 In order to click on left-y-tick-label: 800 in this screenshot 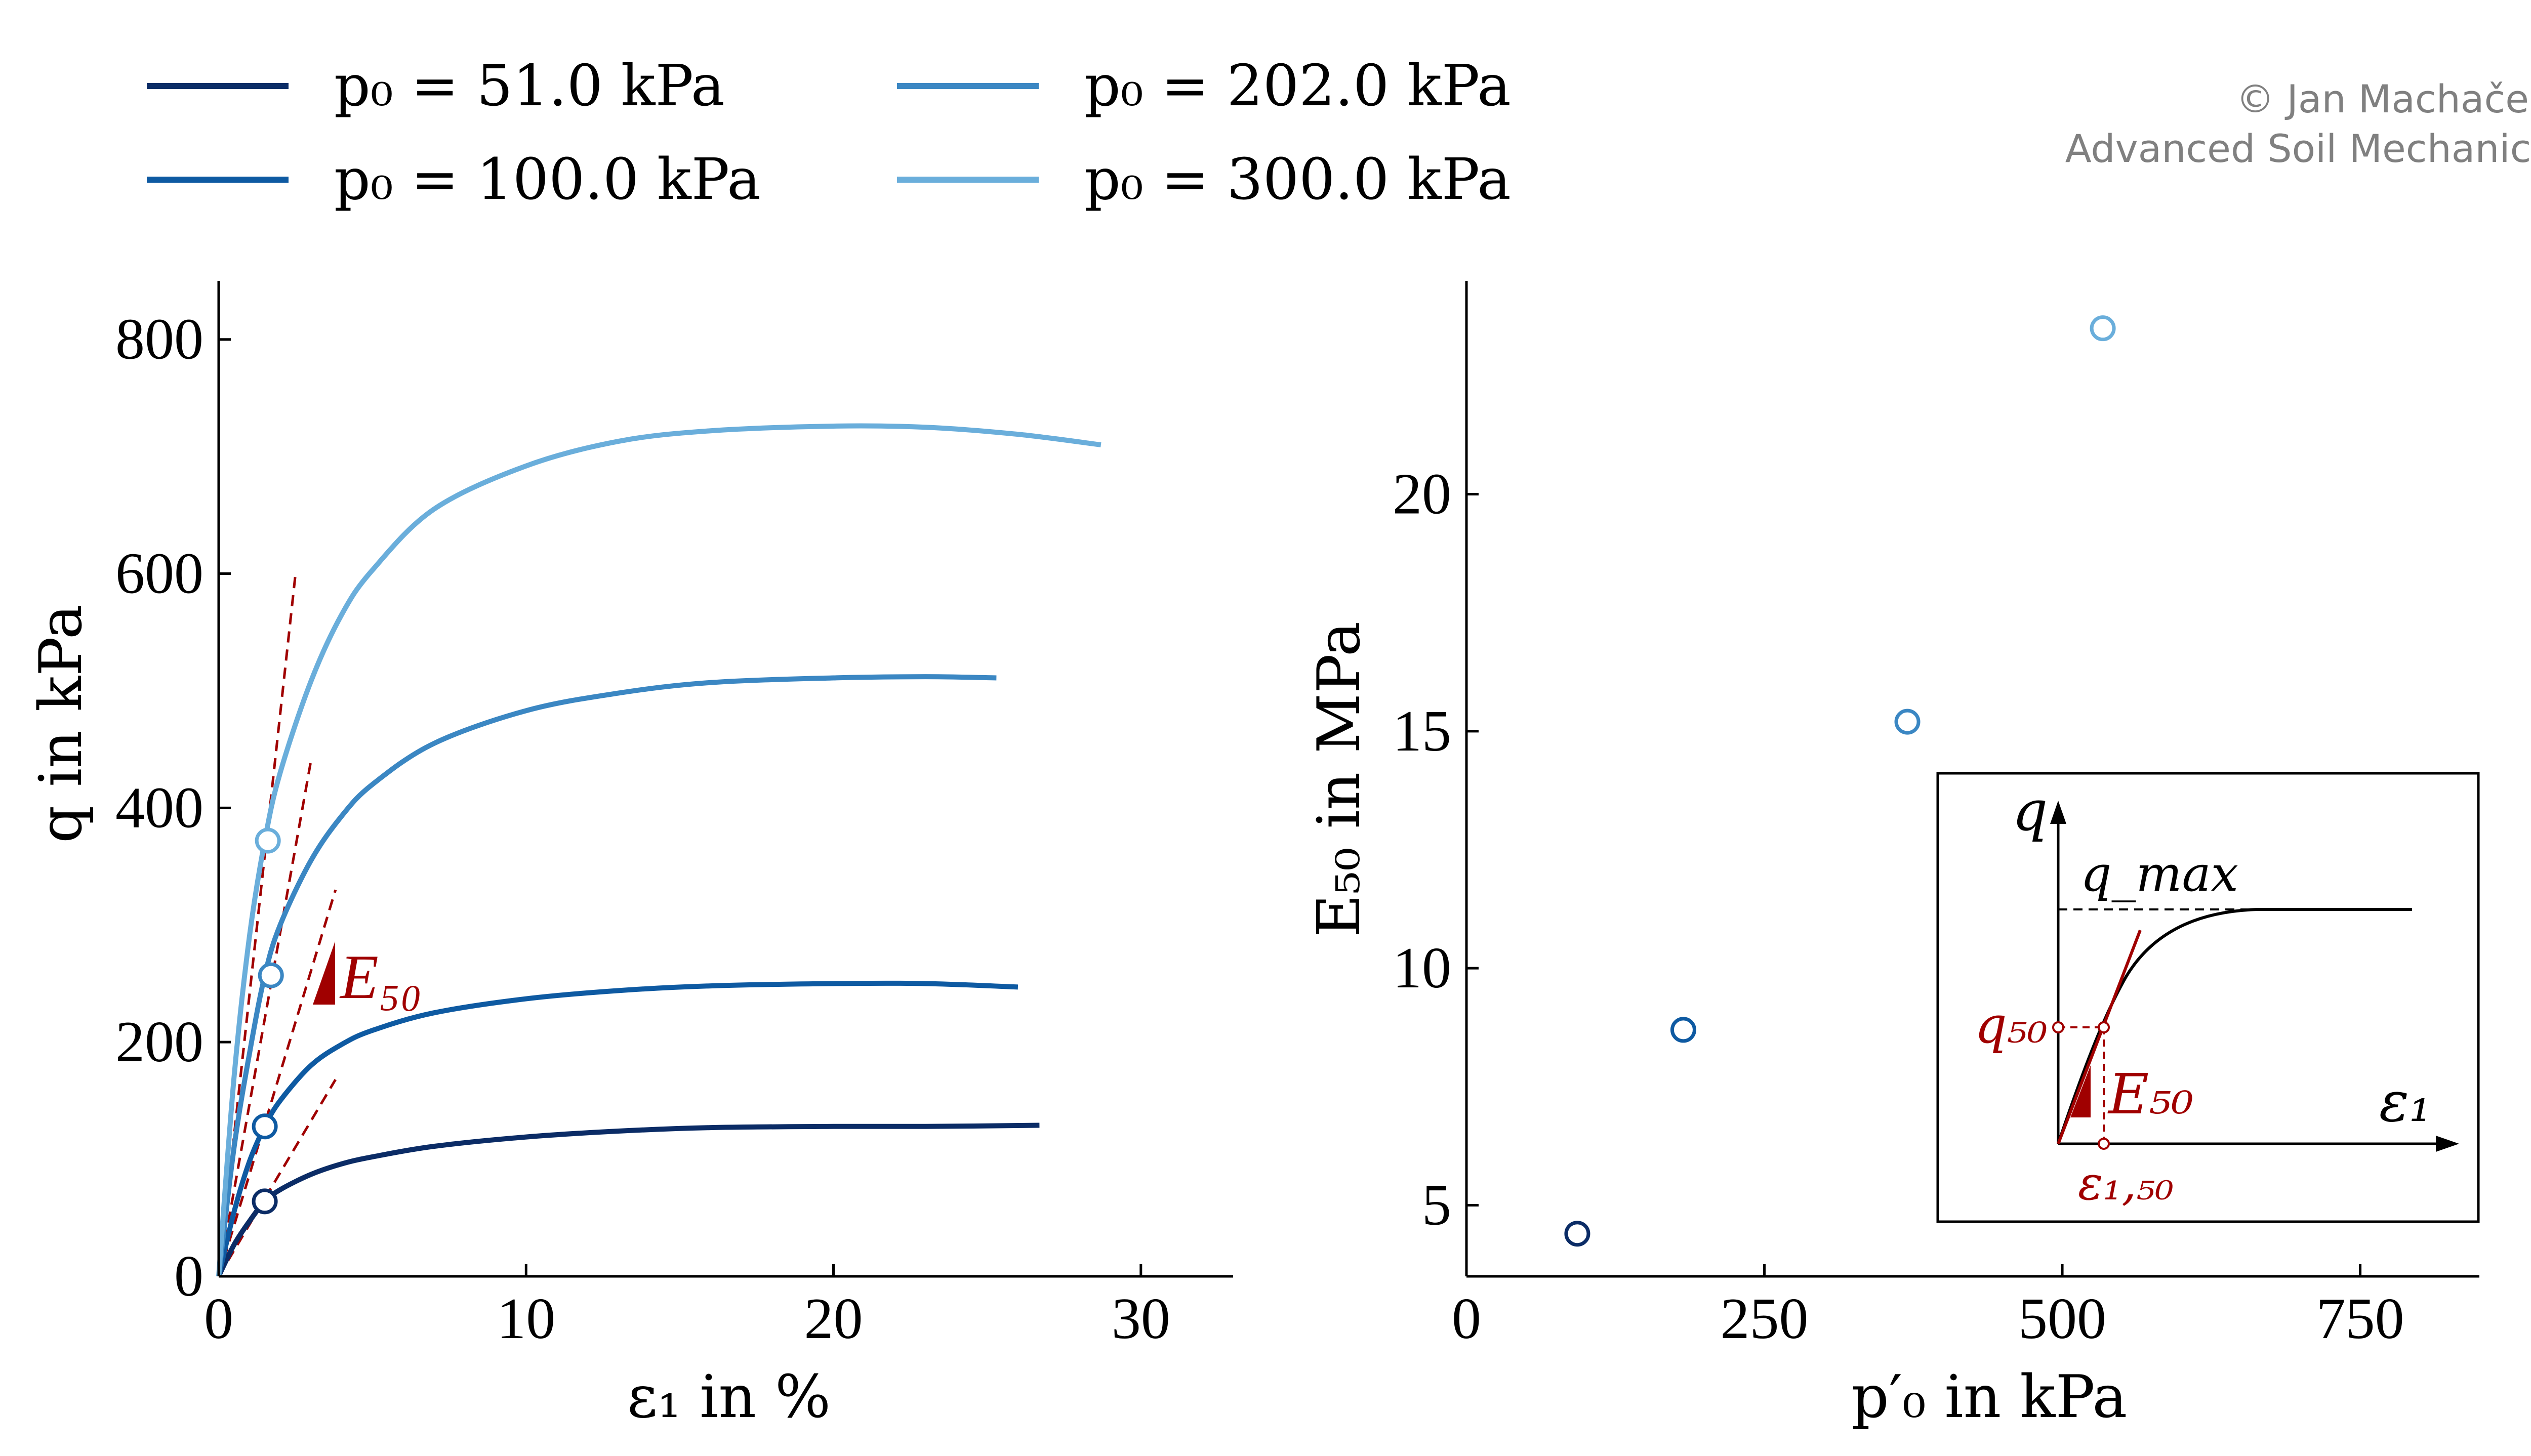, I will do `click(159, 340)`.